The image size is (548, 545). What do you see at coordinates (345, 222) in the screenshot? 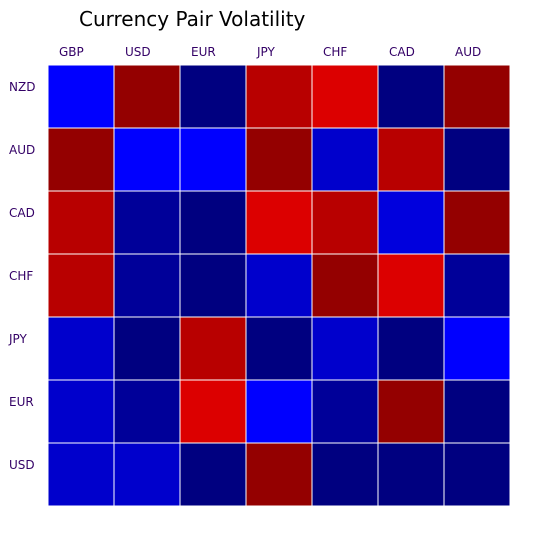
I see `heatmap-cell-cad-chf` at bounding box center [345, 222].